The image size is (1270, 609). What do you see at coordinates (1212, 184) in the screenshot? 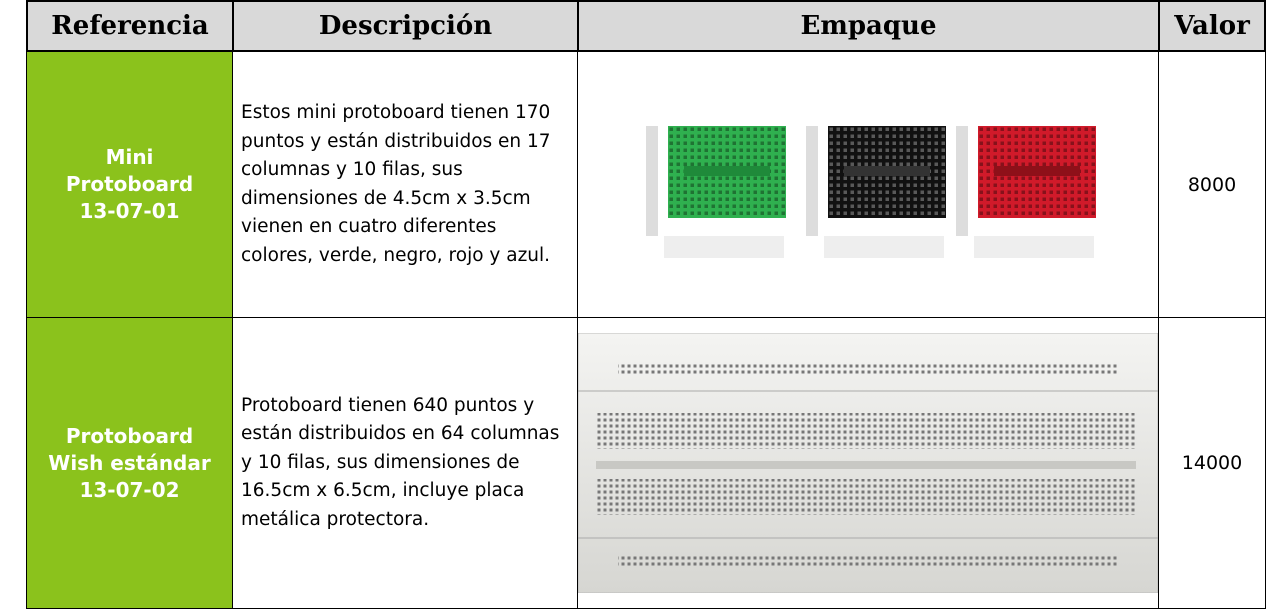
I see `value-cell: 8000` at bounding box center [1212, 184].